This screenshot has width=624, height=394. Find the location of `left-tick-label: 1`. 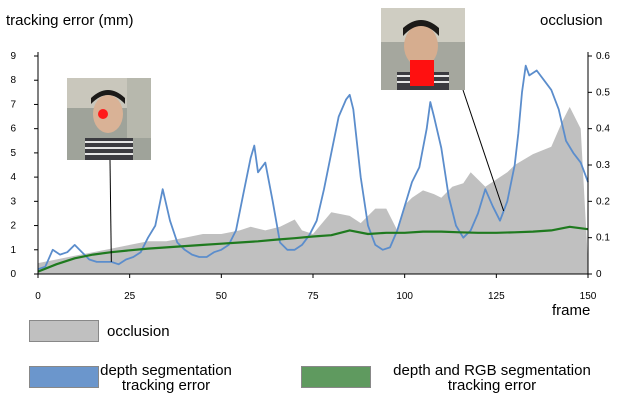

left-tick-label: 1 is located at coordinates (13, 250).